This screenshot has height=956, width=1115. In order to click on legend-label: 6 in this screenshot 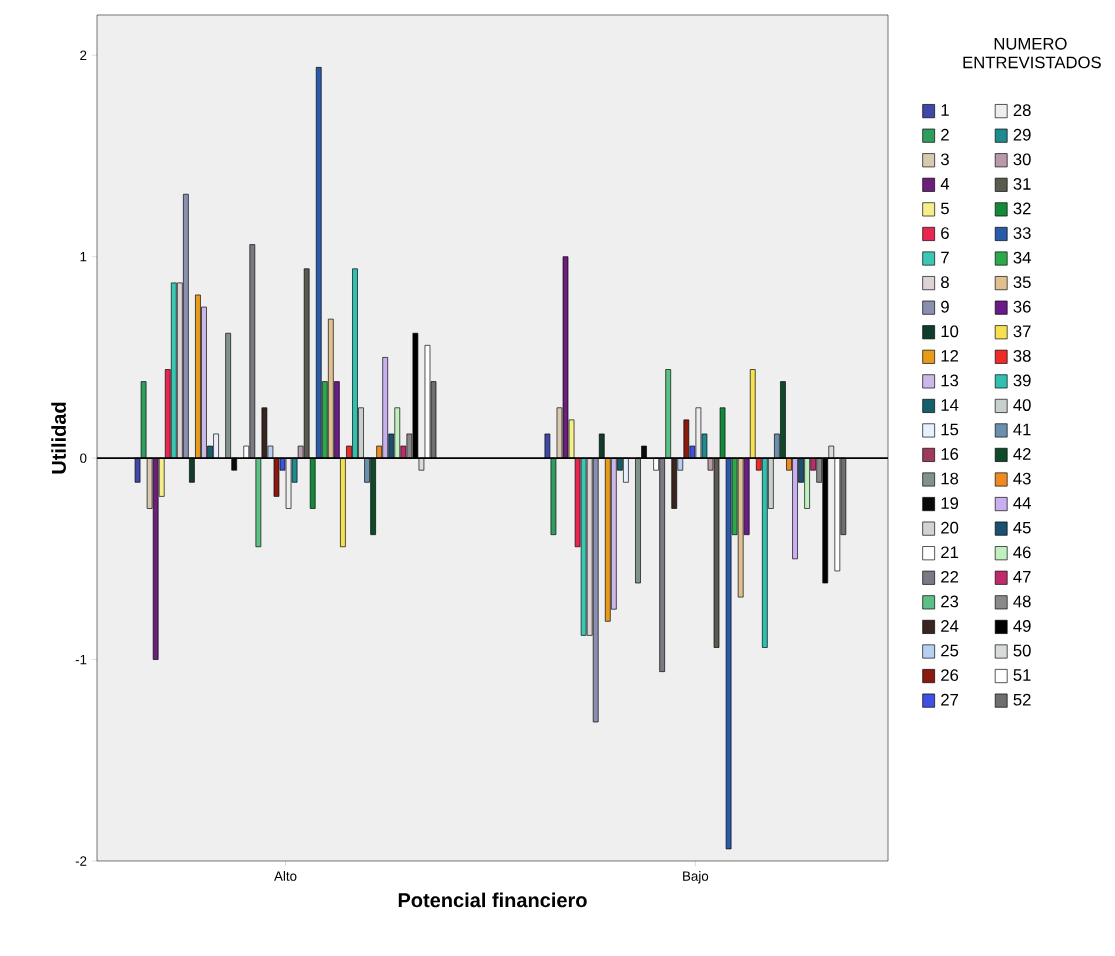, I will do `click(945, 233)`.